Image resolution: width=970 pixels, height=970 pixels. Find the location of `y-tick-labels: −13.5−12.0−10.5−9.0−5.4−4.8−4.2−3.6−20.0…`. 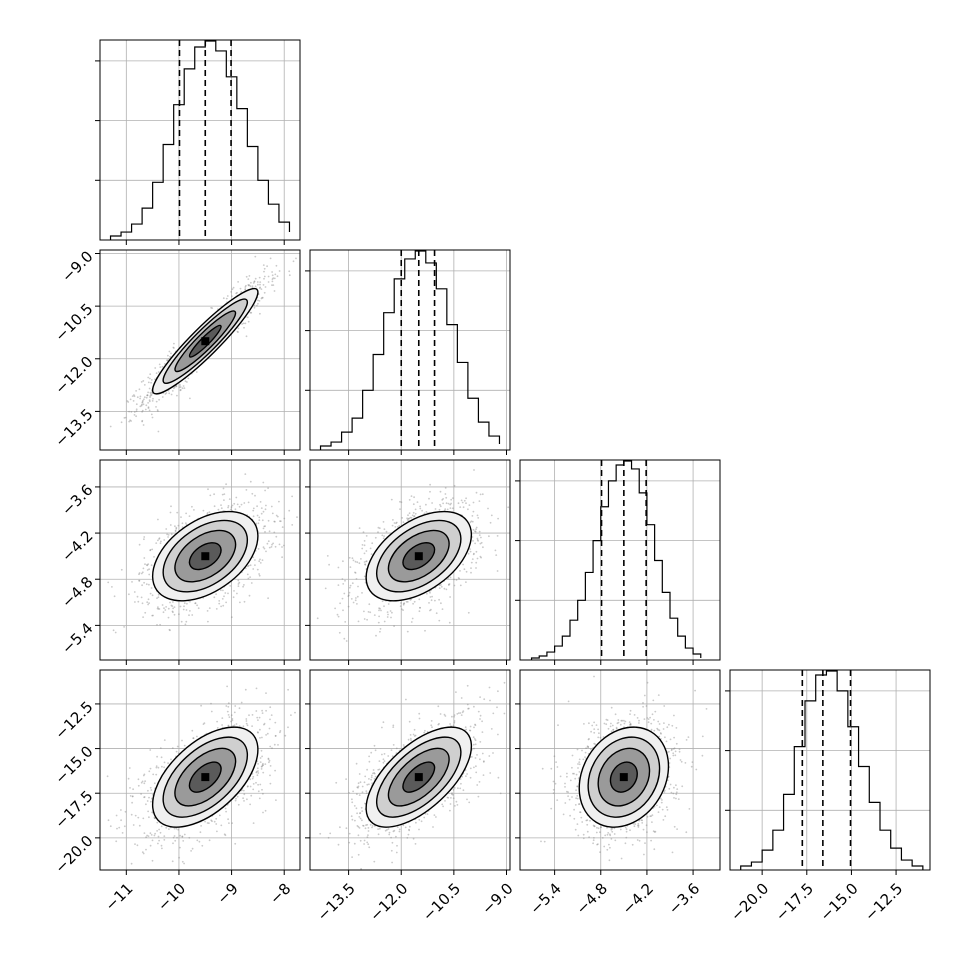

y-tick-labels: −13.5−12.0−10.5−9.0−5.4−4.8−4.2−3.6−20.0… is located at coordinates (73, 562).